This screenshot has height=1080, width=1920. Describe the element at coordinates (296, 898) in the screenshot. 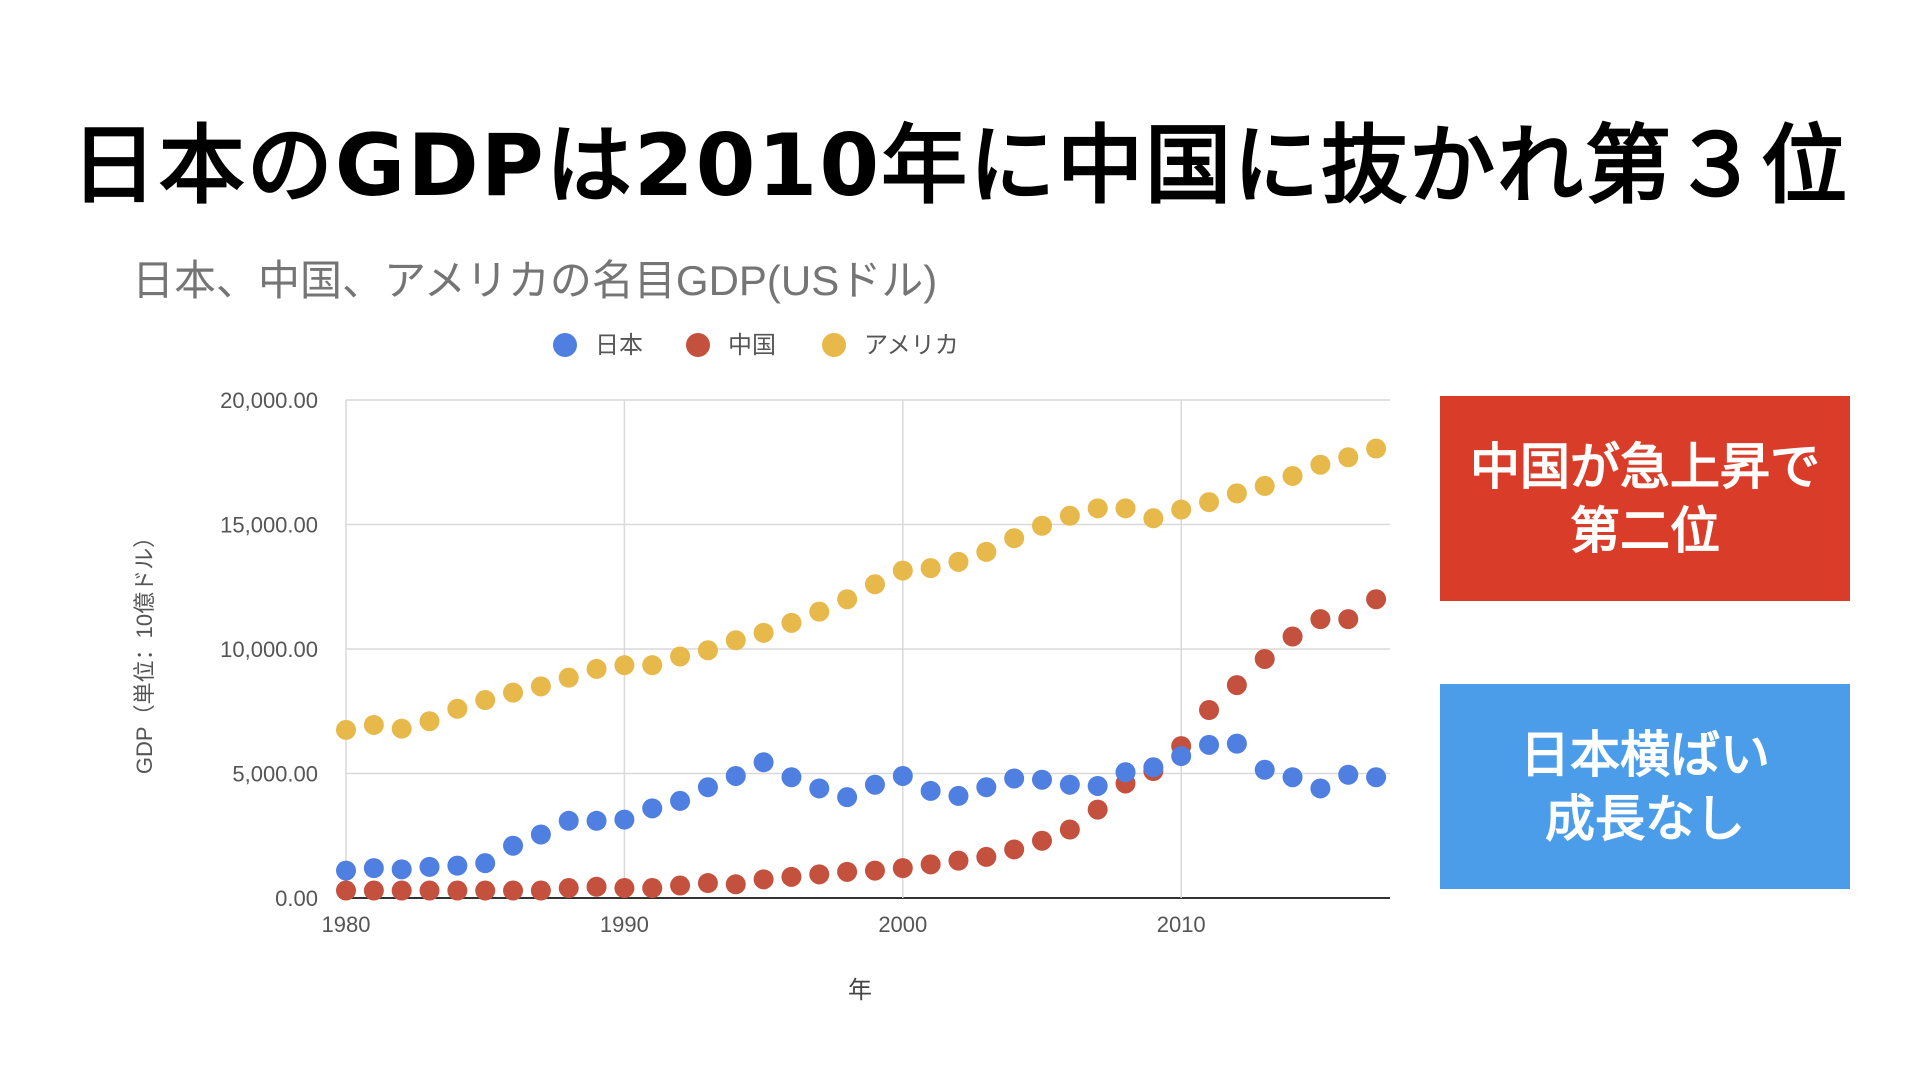

I see `y-tick-label: 0.00` at that location.